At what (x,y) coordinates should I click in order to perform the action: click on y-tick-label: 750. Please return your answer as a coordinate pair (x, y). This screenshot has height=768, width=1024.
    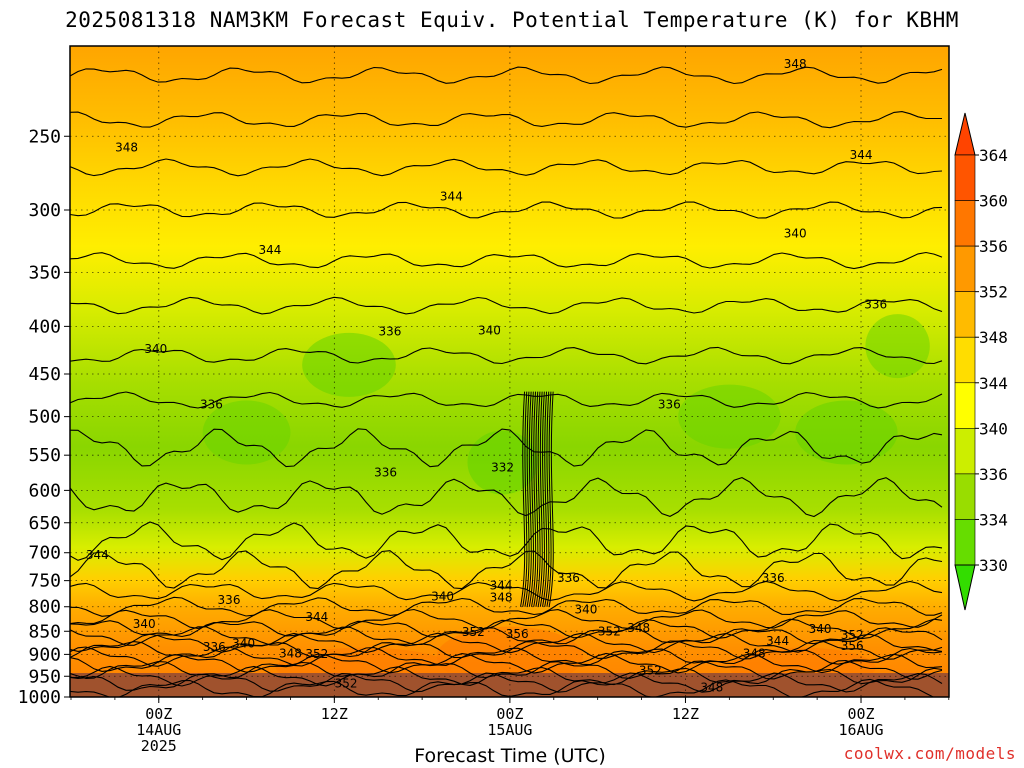
    Looking at the image, I should click on (44, 581).